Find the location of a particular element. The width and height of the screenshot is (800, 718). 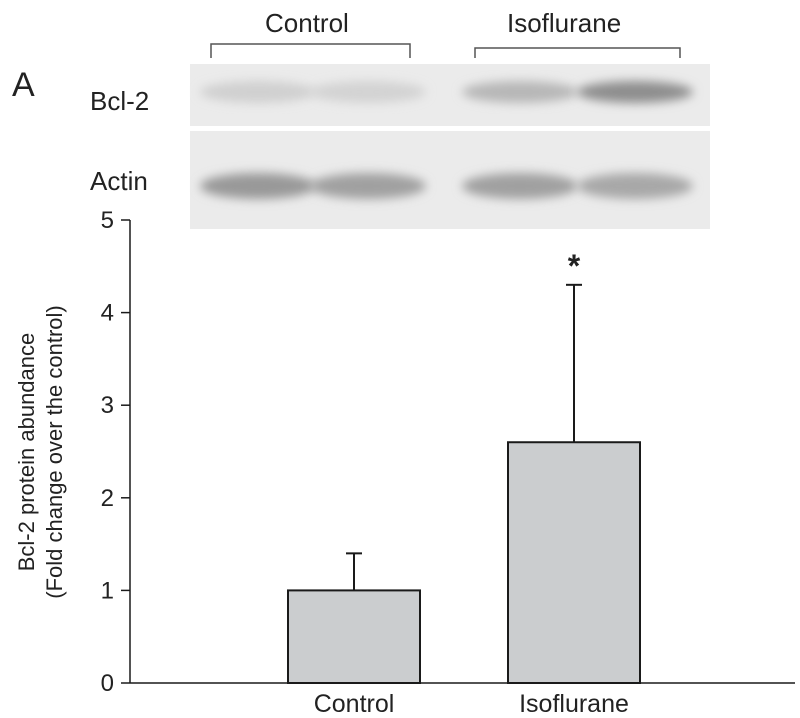

bar-control is located at coordinates (354, 637).